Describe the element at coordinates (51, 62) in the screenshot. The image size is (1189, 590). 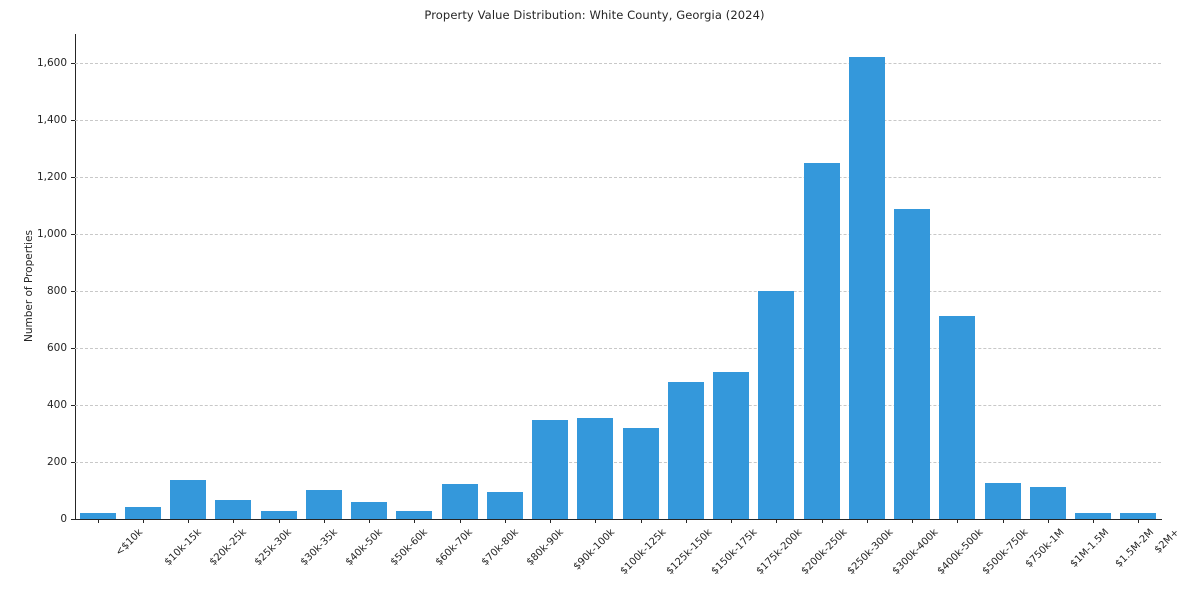
I see `y-tick-label: 1,600` at that location.